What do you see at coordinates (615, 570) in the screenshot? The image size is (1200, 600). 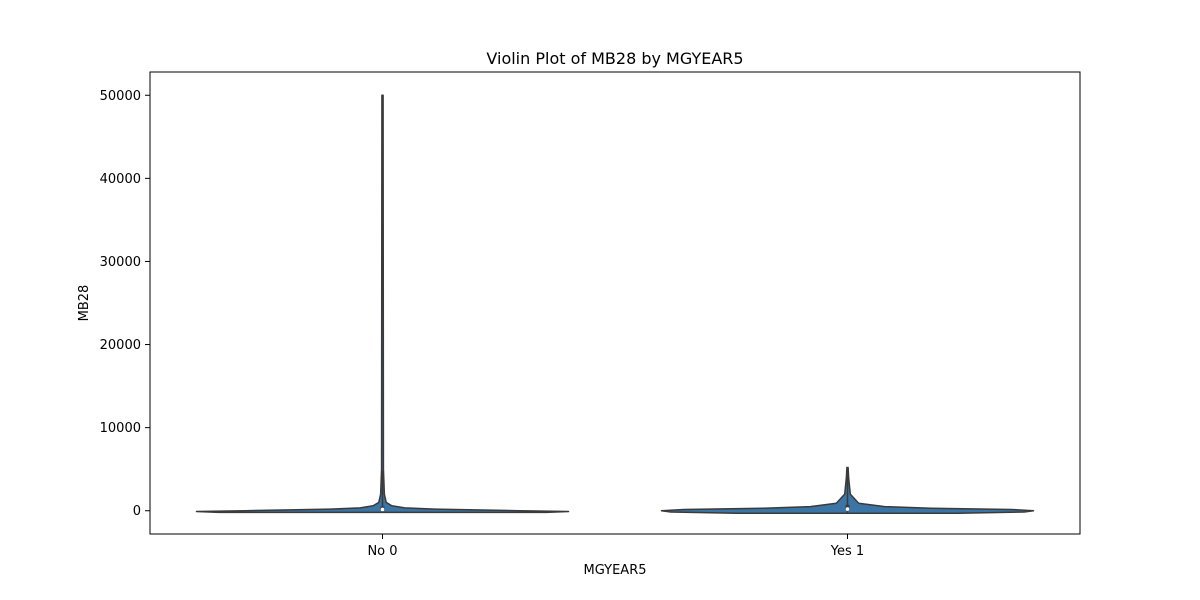 I see `x-axis-label: MGYEAR5` at bounding box center [615, 570].